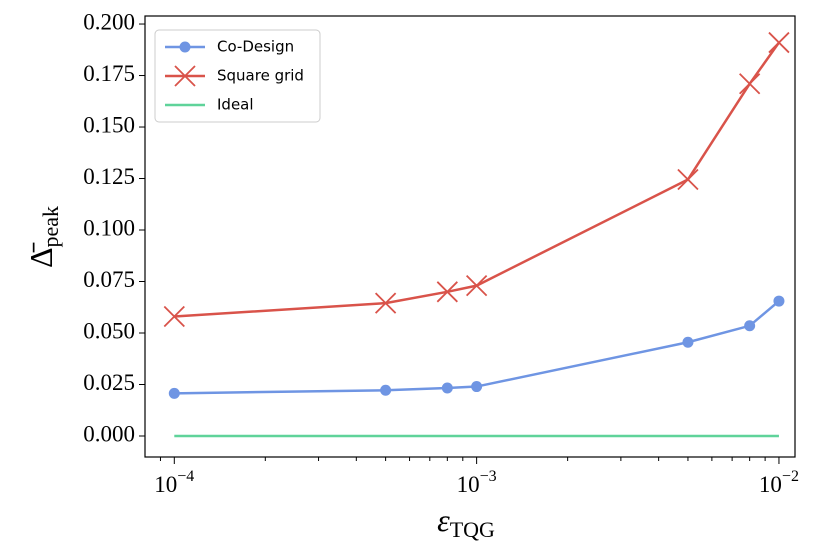 The image size is (823, 553). I want to click on x-axis-label: εTQG, so click(466, 522).